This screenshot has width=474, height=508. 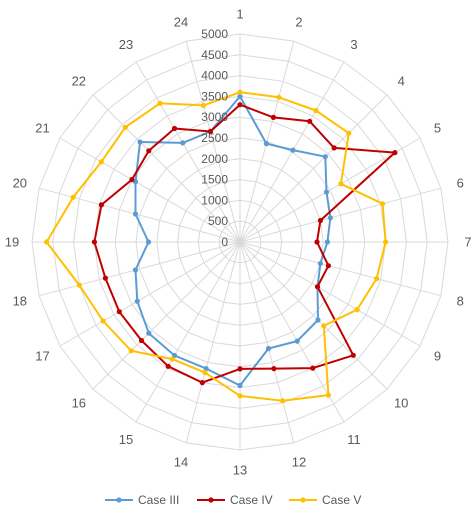 What do you see at coordinates (214, 96) in the screenshot?
I see `tick-label: 3500` at bounding box center [214, 96].